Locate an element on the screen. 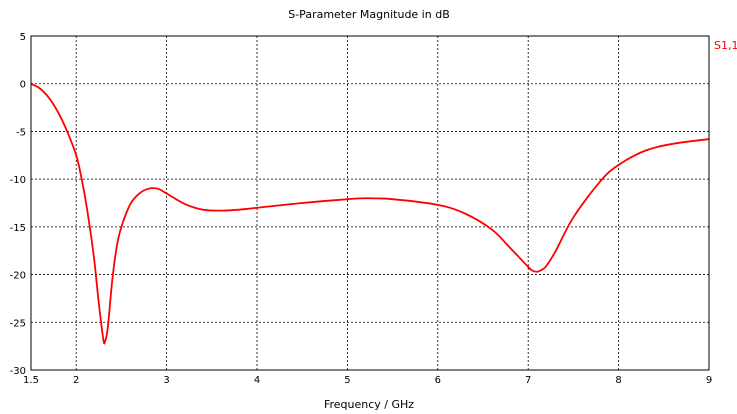 This screenshot has height=414, width=737. legend-entry-s11: S1,1 is located at coordinates (725, 45).